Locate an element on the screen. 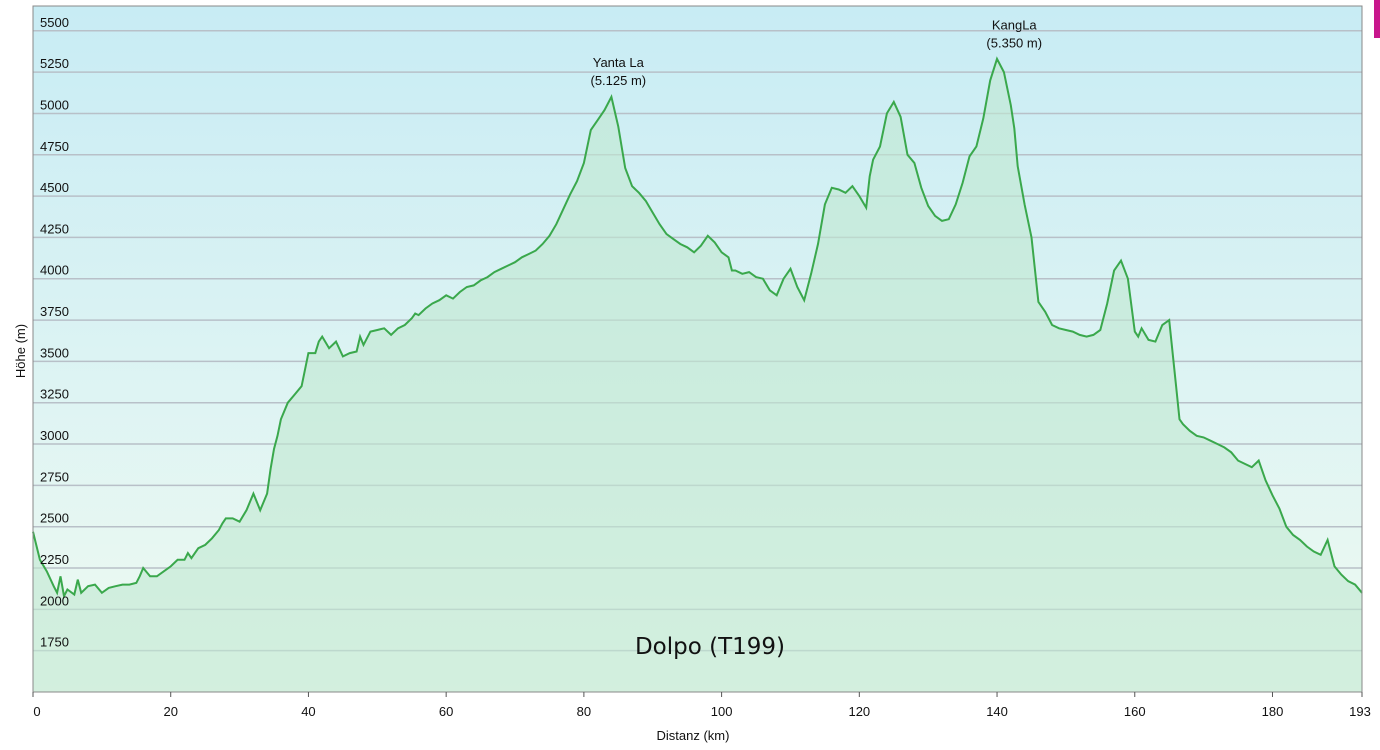  x-axis-label: Distanz (km) is located at coordinates (693, 735).